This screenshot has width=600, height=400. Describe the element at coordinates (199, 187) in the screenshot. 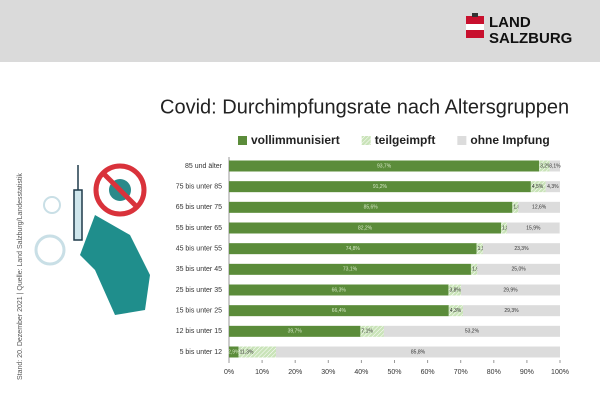

I see `y-tick-label: 75 bis unter 85` at that location.